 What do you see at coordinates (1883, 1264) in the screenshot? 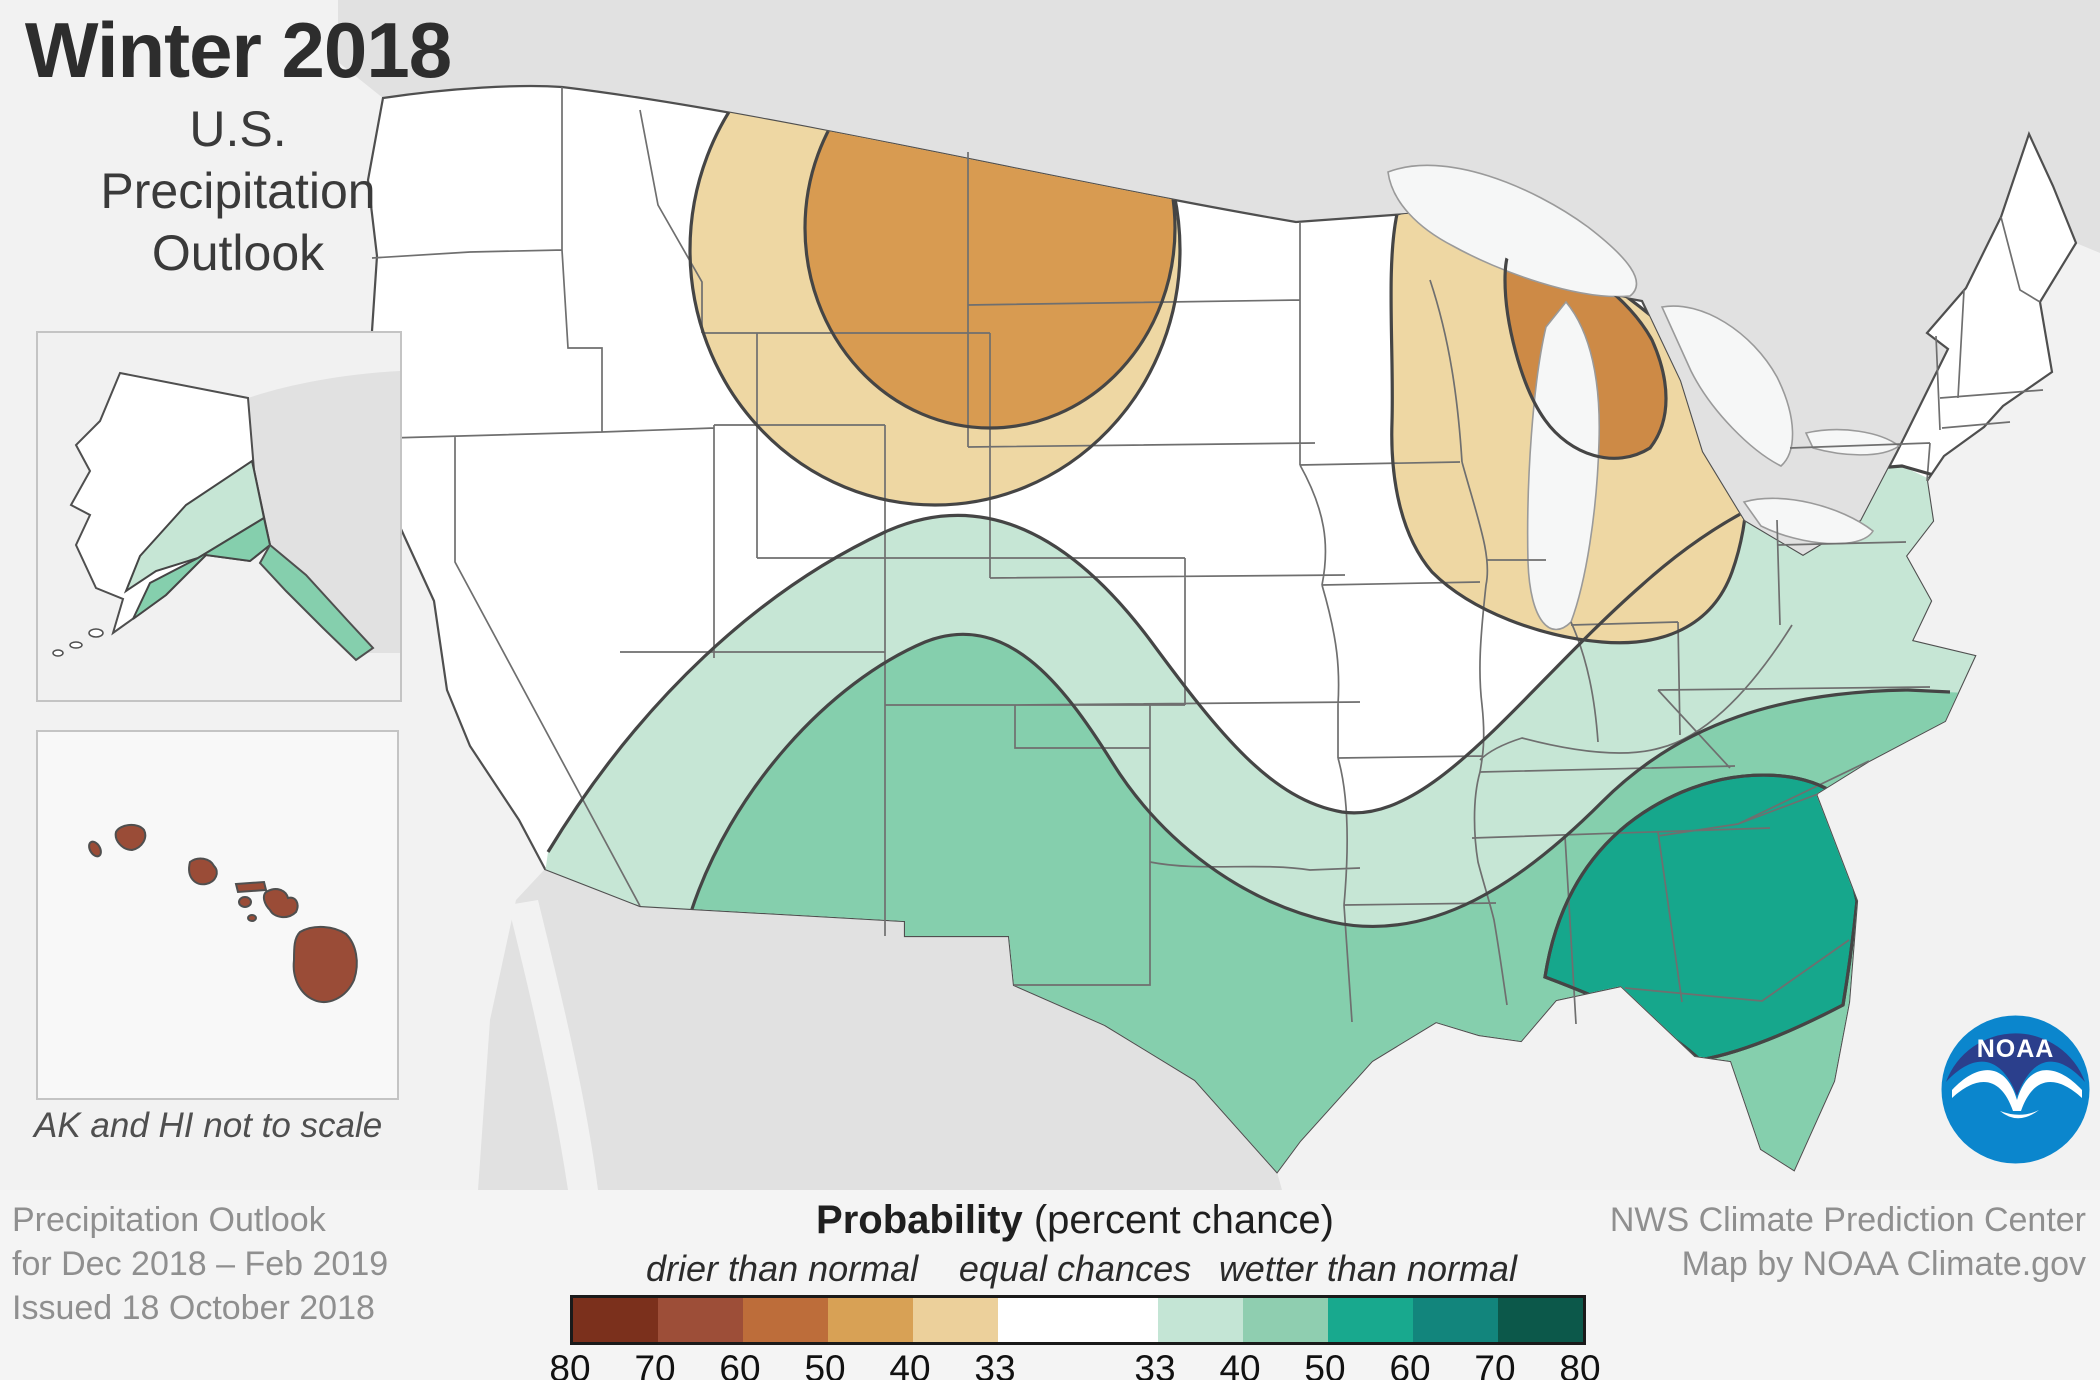
I see `footer-right-line2: Map by NOAA Climate.gov` at bounding box center [1883, 1264].